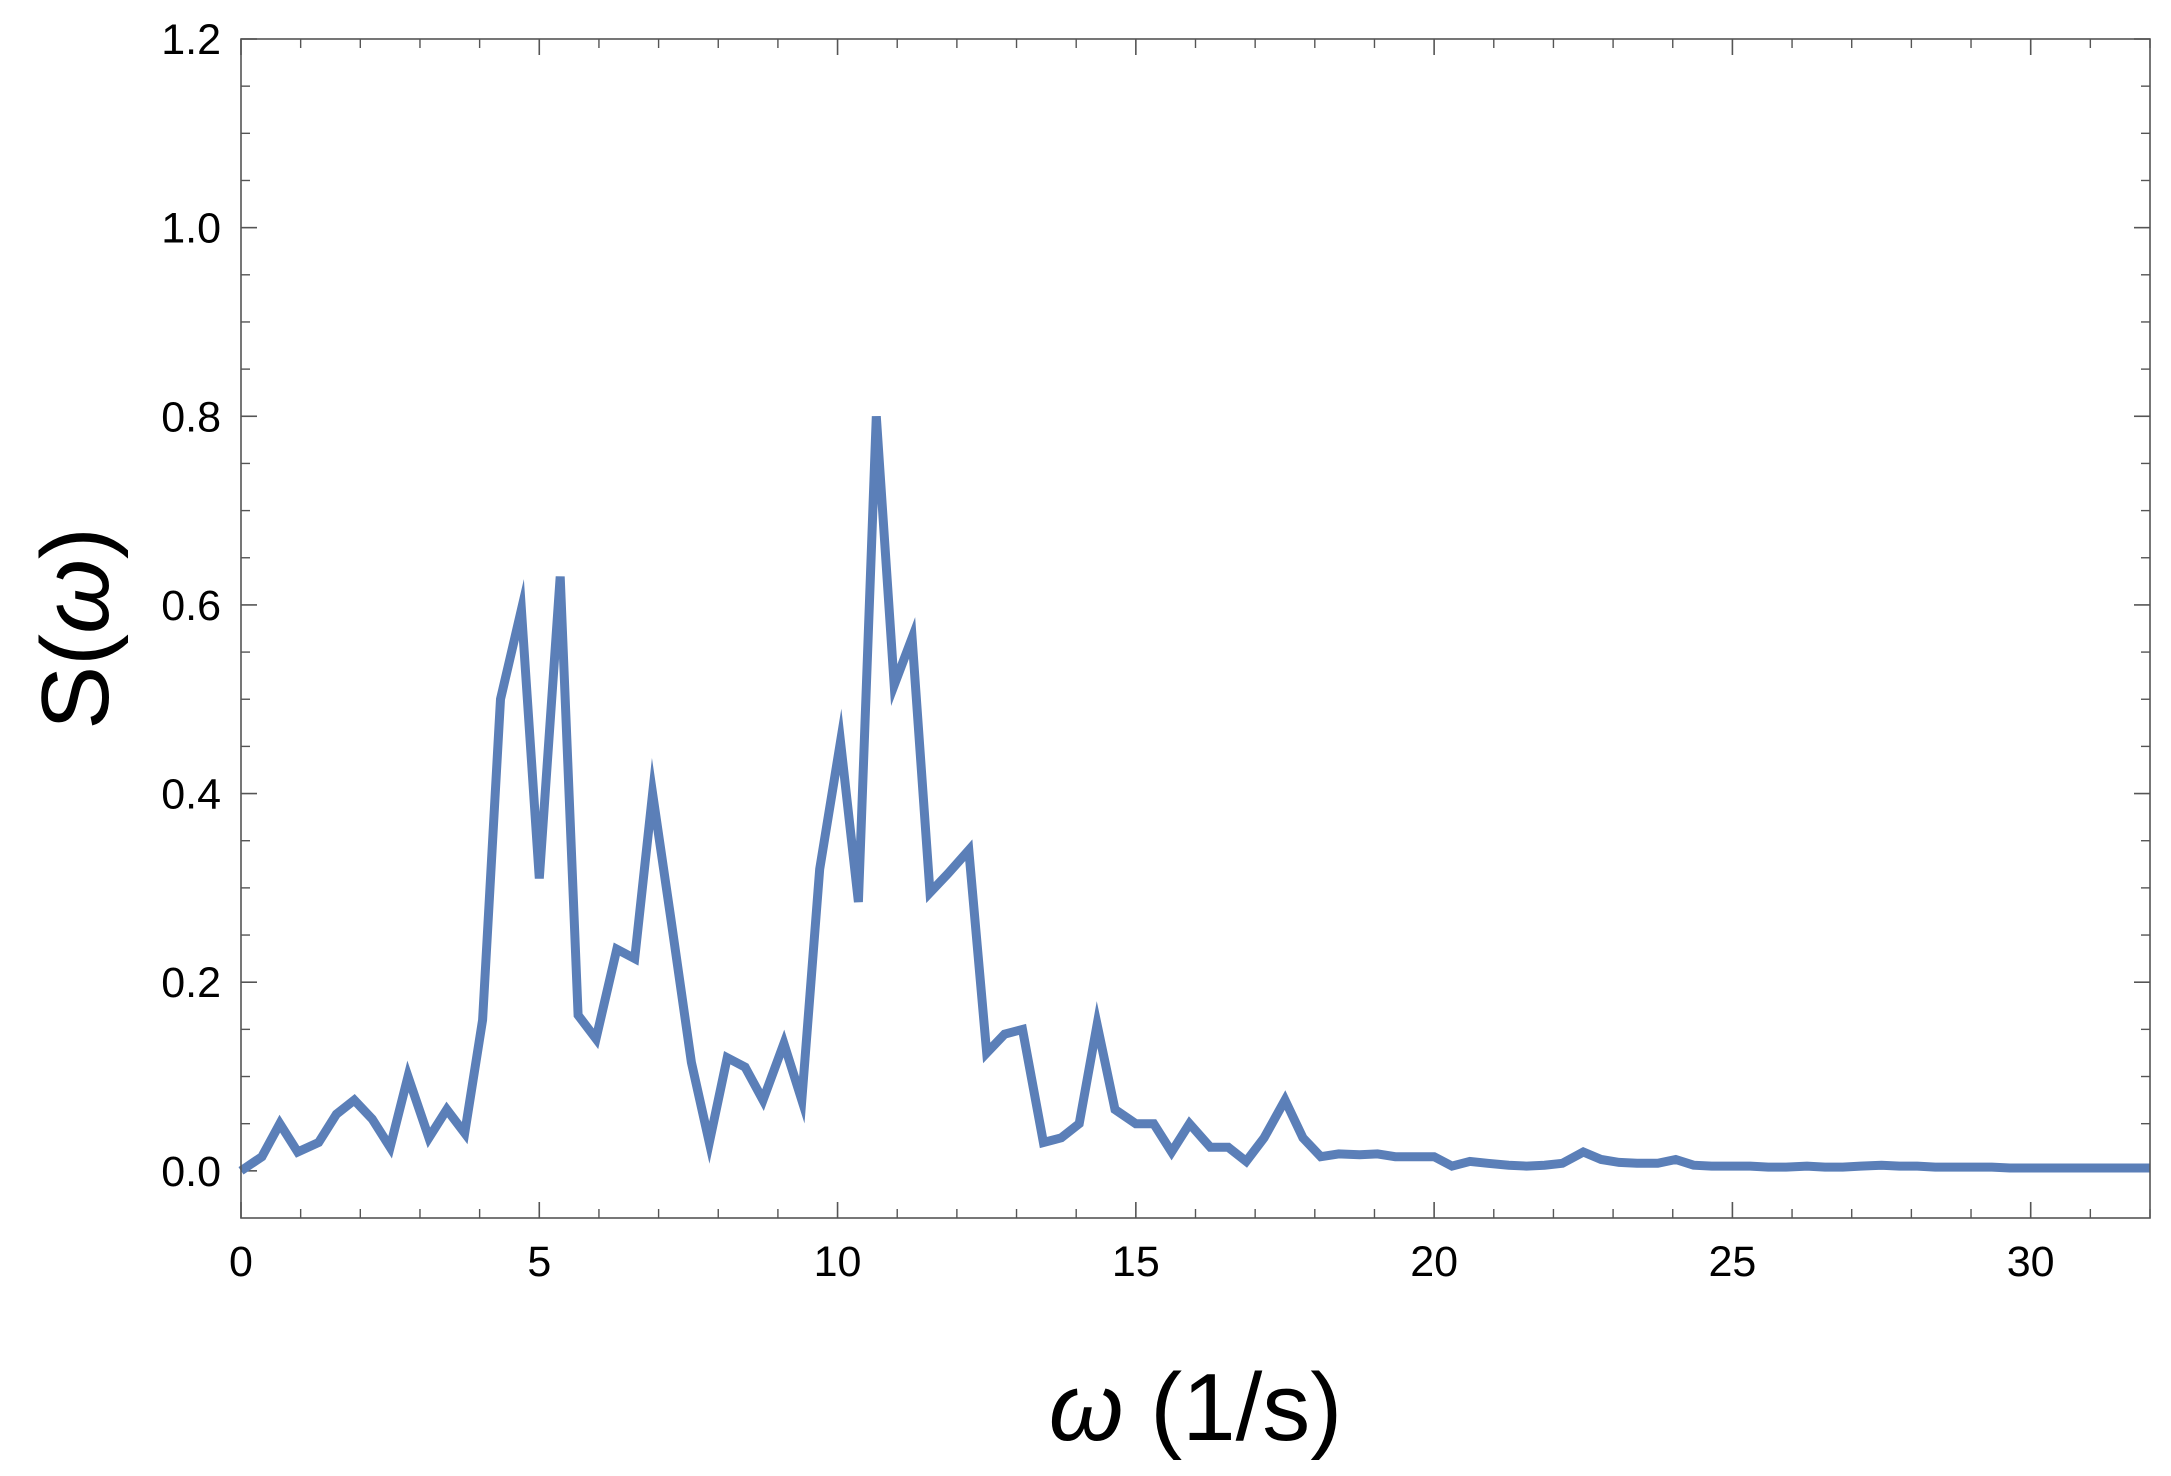 The width and height of the screenshot is (2171, 1476). Describe the element at coordinates (2031, 1262) in the screenshot. I see `x-tick-label: 30` at that location.